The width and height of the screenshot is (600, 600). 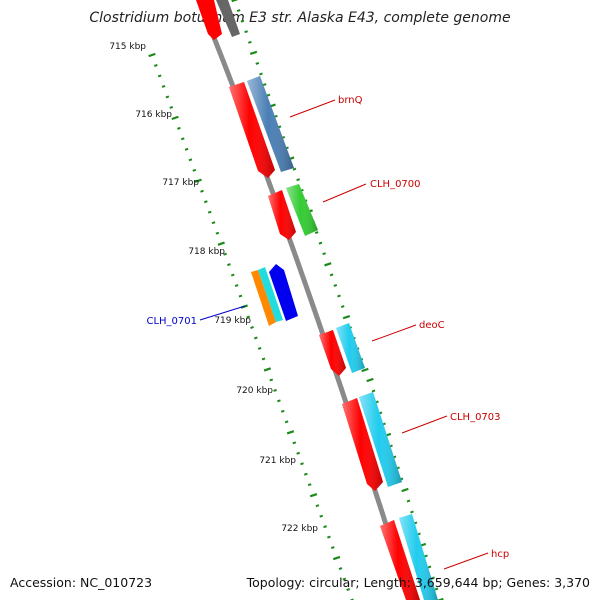 I want to click on tick-label-715: 715 kbp, so click(x=127, y=47).